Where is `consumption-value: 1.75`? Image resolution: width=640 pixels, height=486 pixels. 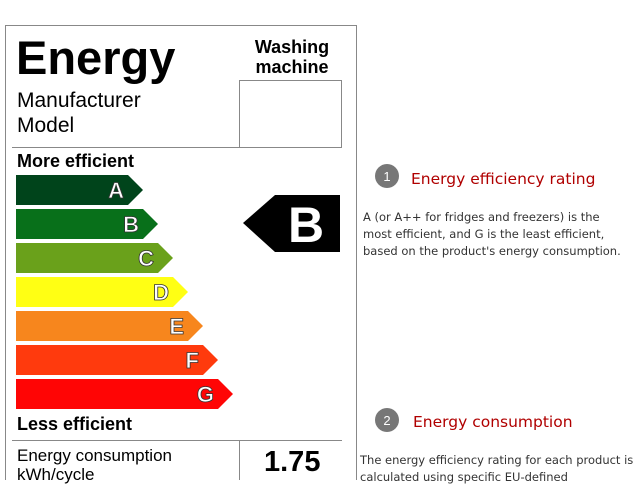
consumption-value: 1.75 is located at coordinates (292, 462).